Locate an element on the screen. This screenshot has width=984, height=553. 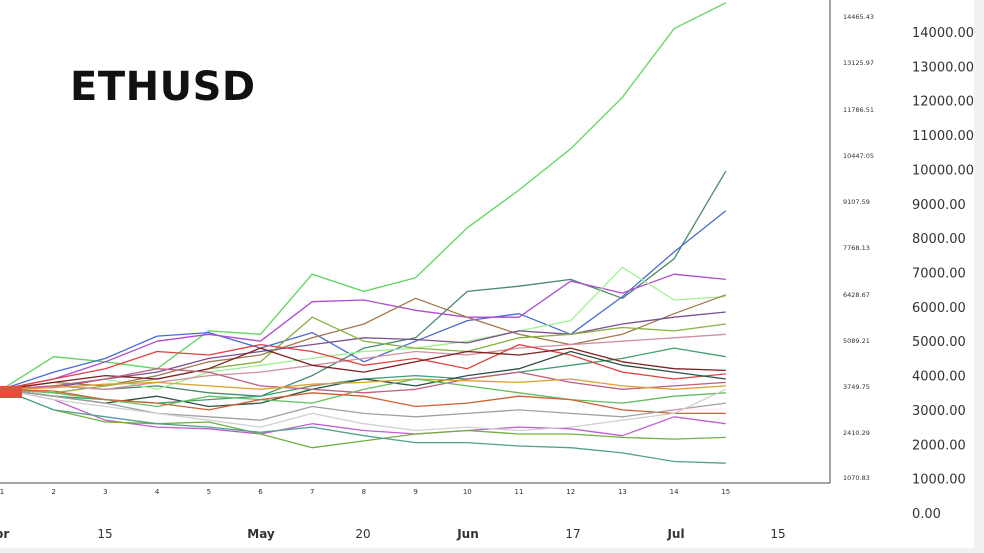
y-tick-label: 3000.00 is located at coordinates (939, 411).